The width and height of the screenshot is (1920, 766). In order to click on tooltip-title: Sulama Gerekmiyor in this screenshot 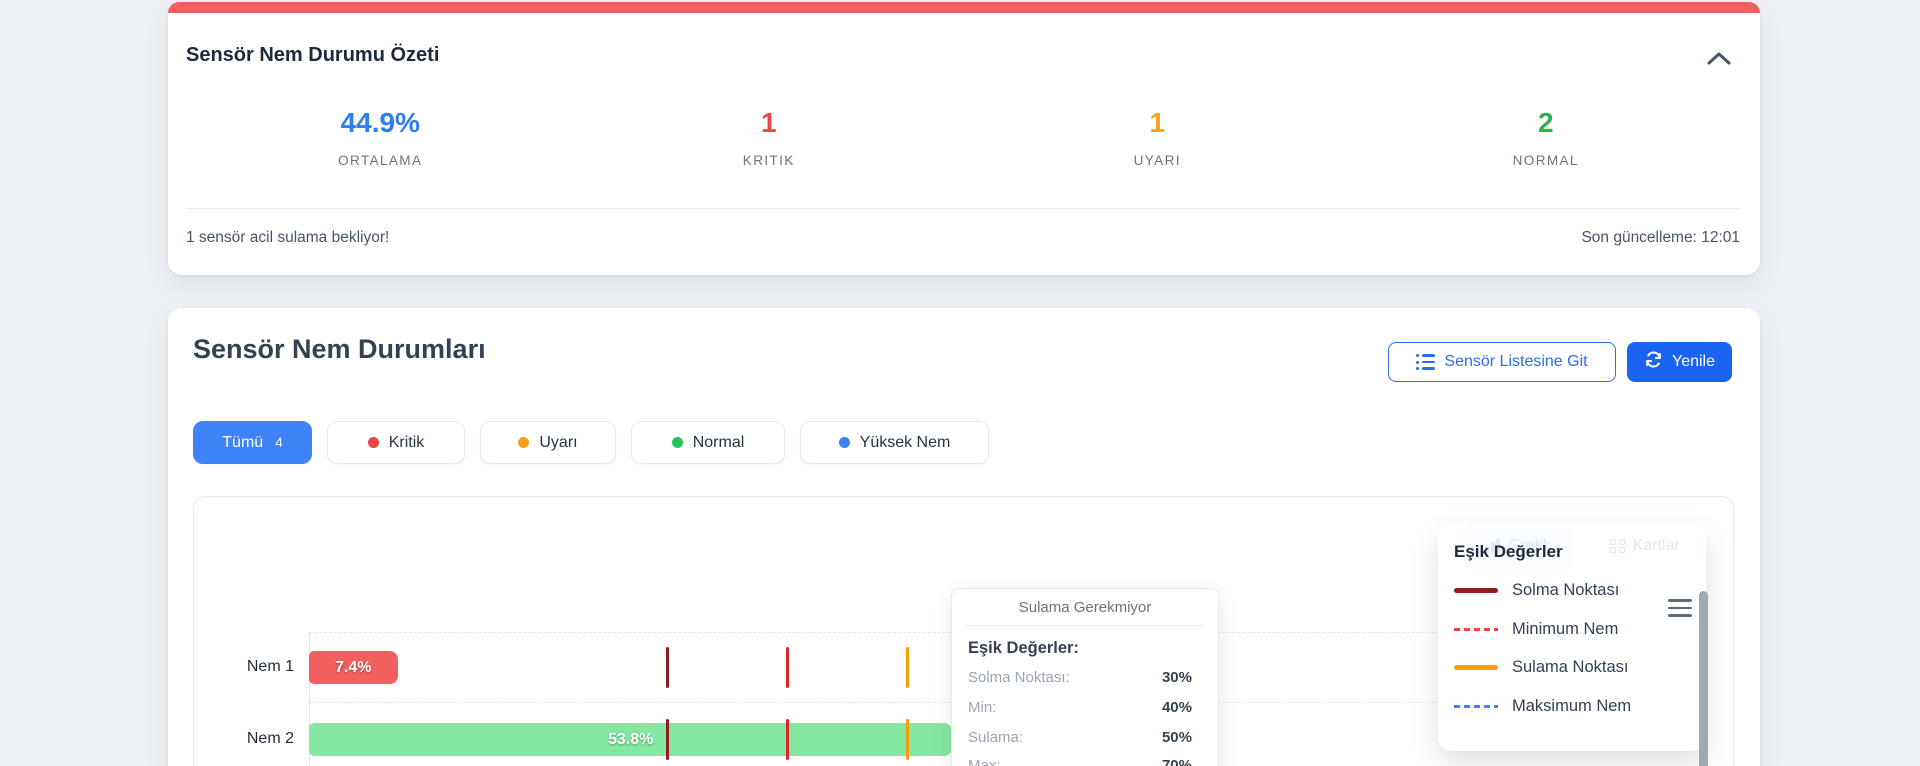, I will do `click(1085, 607)`.